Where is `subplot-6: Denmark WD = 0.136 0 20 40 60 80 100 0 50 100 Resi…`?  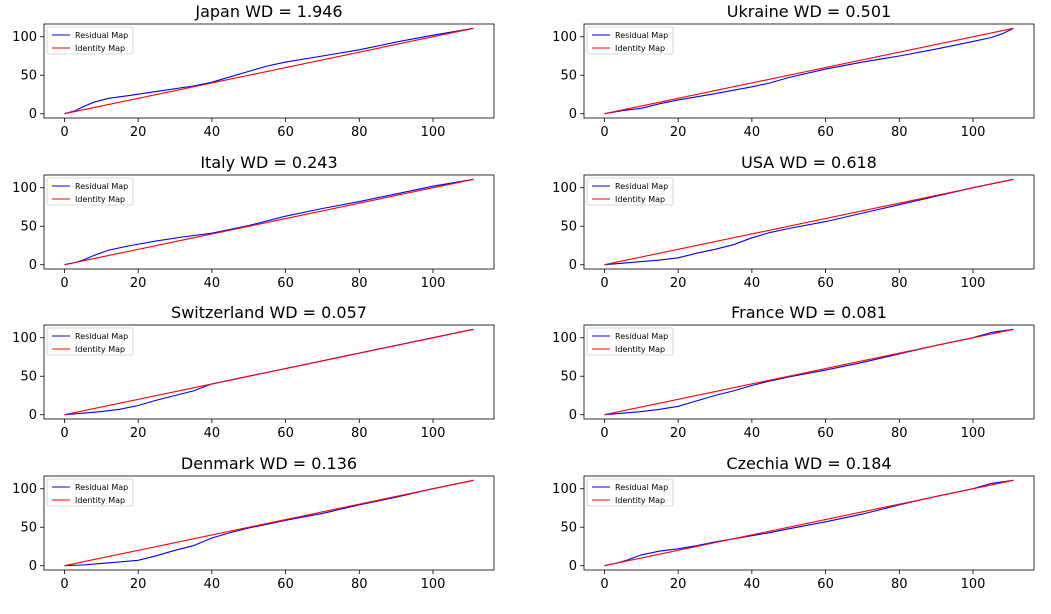 subplot-6: Denmark WD = 0.136 0 20 40 60 80 100 0 50 100 Resi… is located at coordinates (253, 523).